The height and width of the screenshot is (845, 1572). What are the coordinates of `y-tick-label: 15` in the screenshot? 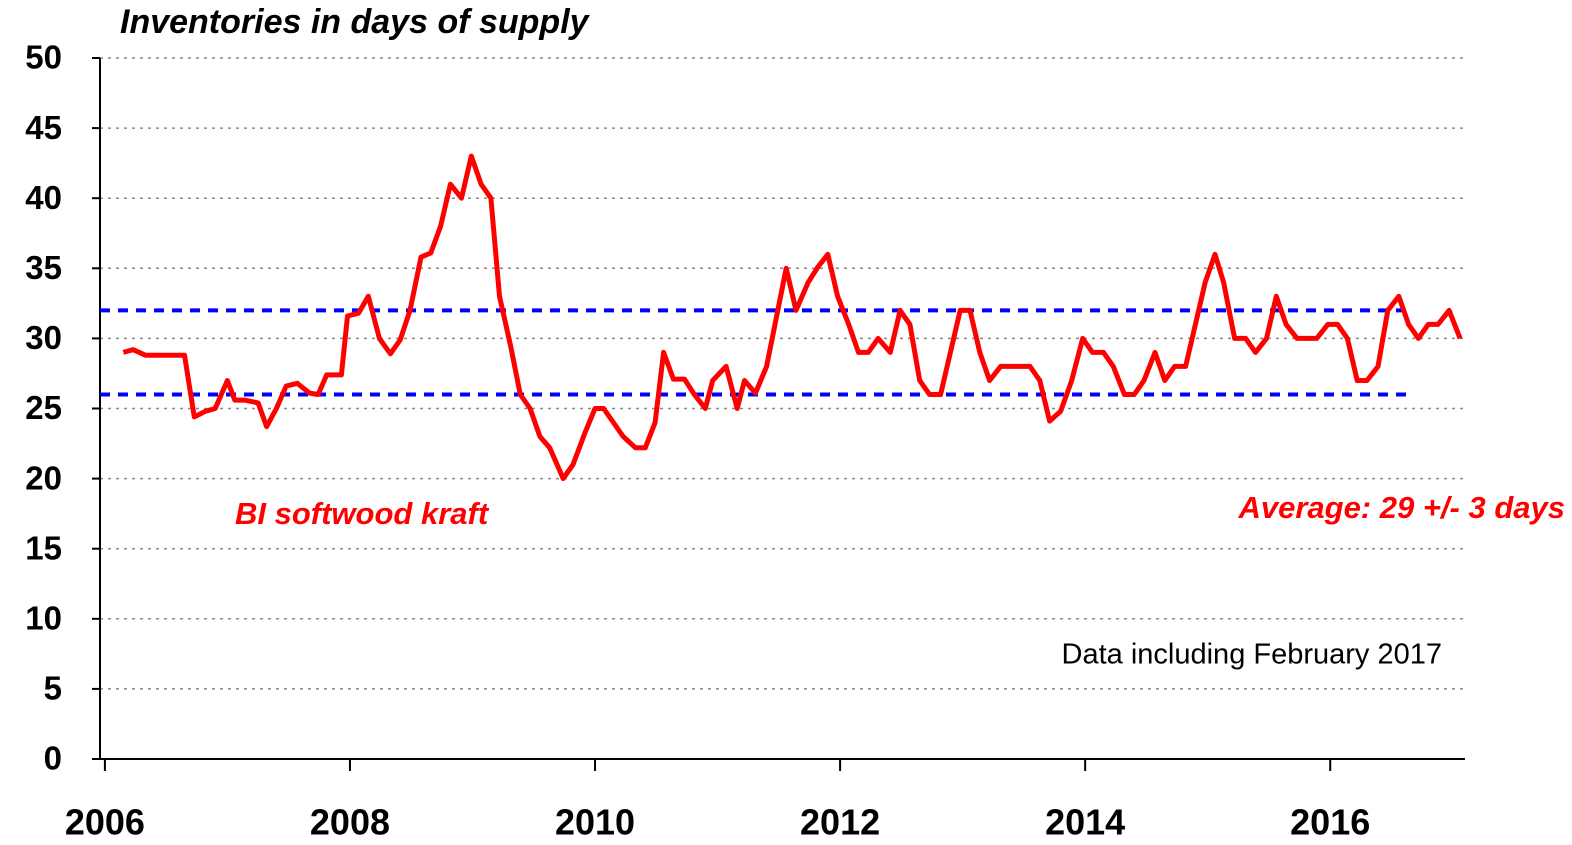 It's located at (43, 547).